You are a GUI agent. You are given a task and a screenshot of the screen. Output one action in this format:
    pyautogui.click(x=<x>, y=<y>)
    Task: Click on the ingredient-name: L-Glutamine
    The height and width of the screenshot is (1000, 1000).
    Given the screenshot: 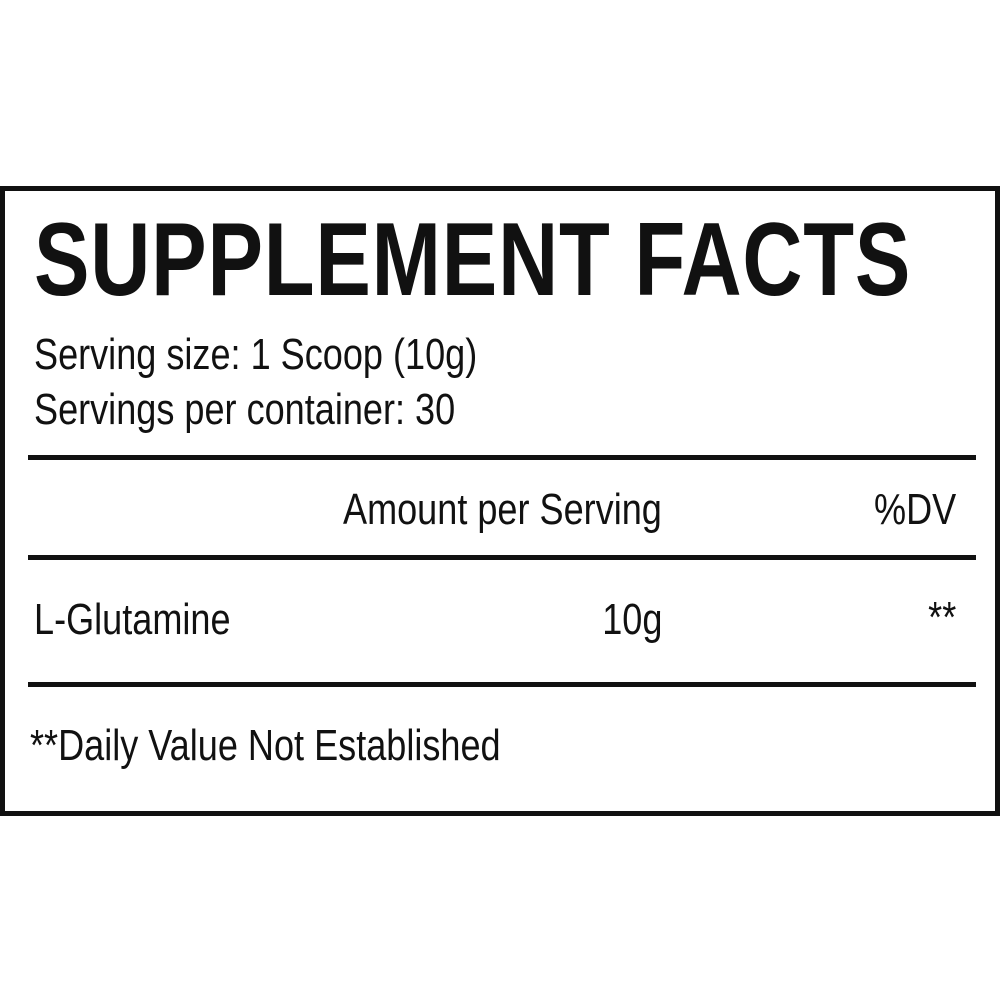 What is the action you would take?
    pyautogui.click(x=132, y=619)
    